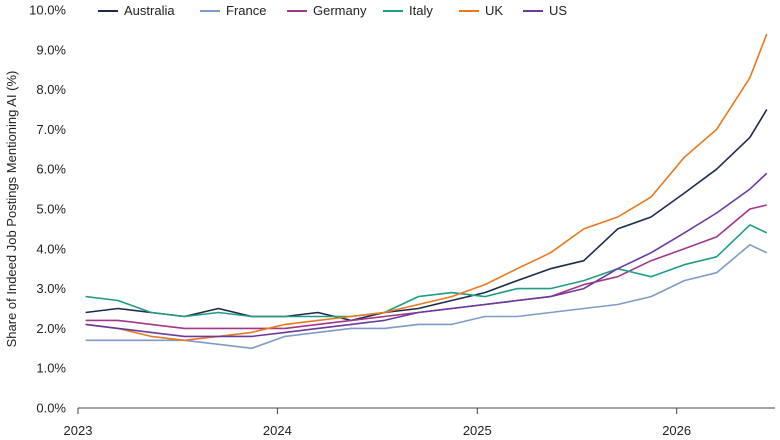 This screenshot has width=780, height=440. What do you see at coordinates (51, 328) in the screenshot?
I see `y-tick-label: 2.0%` at bounding box center [51, 328].